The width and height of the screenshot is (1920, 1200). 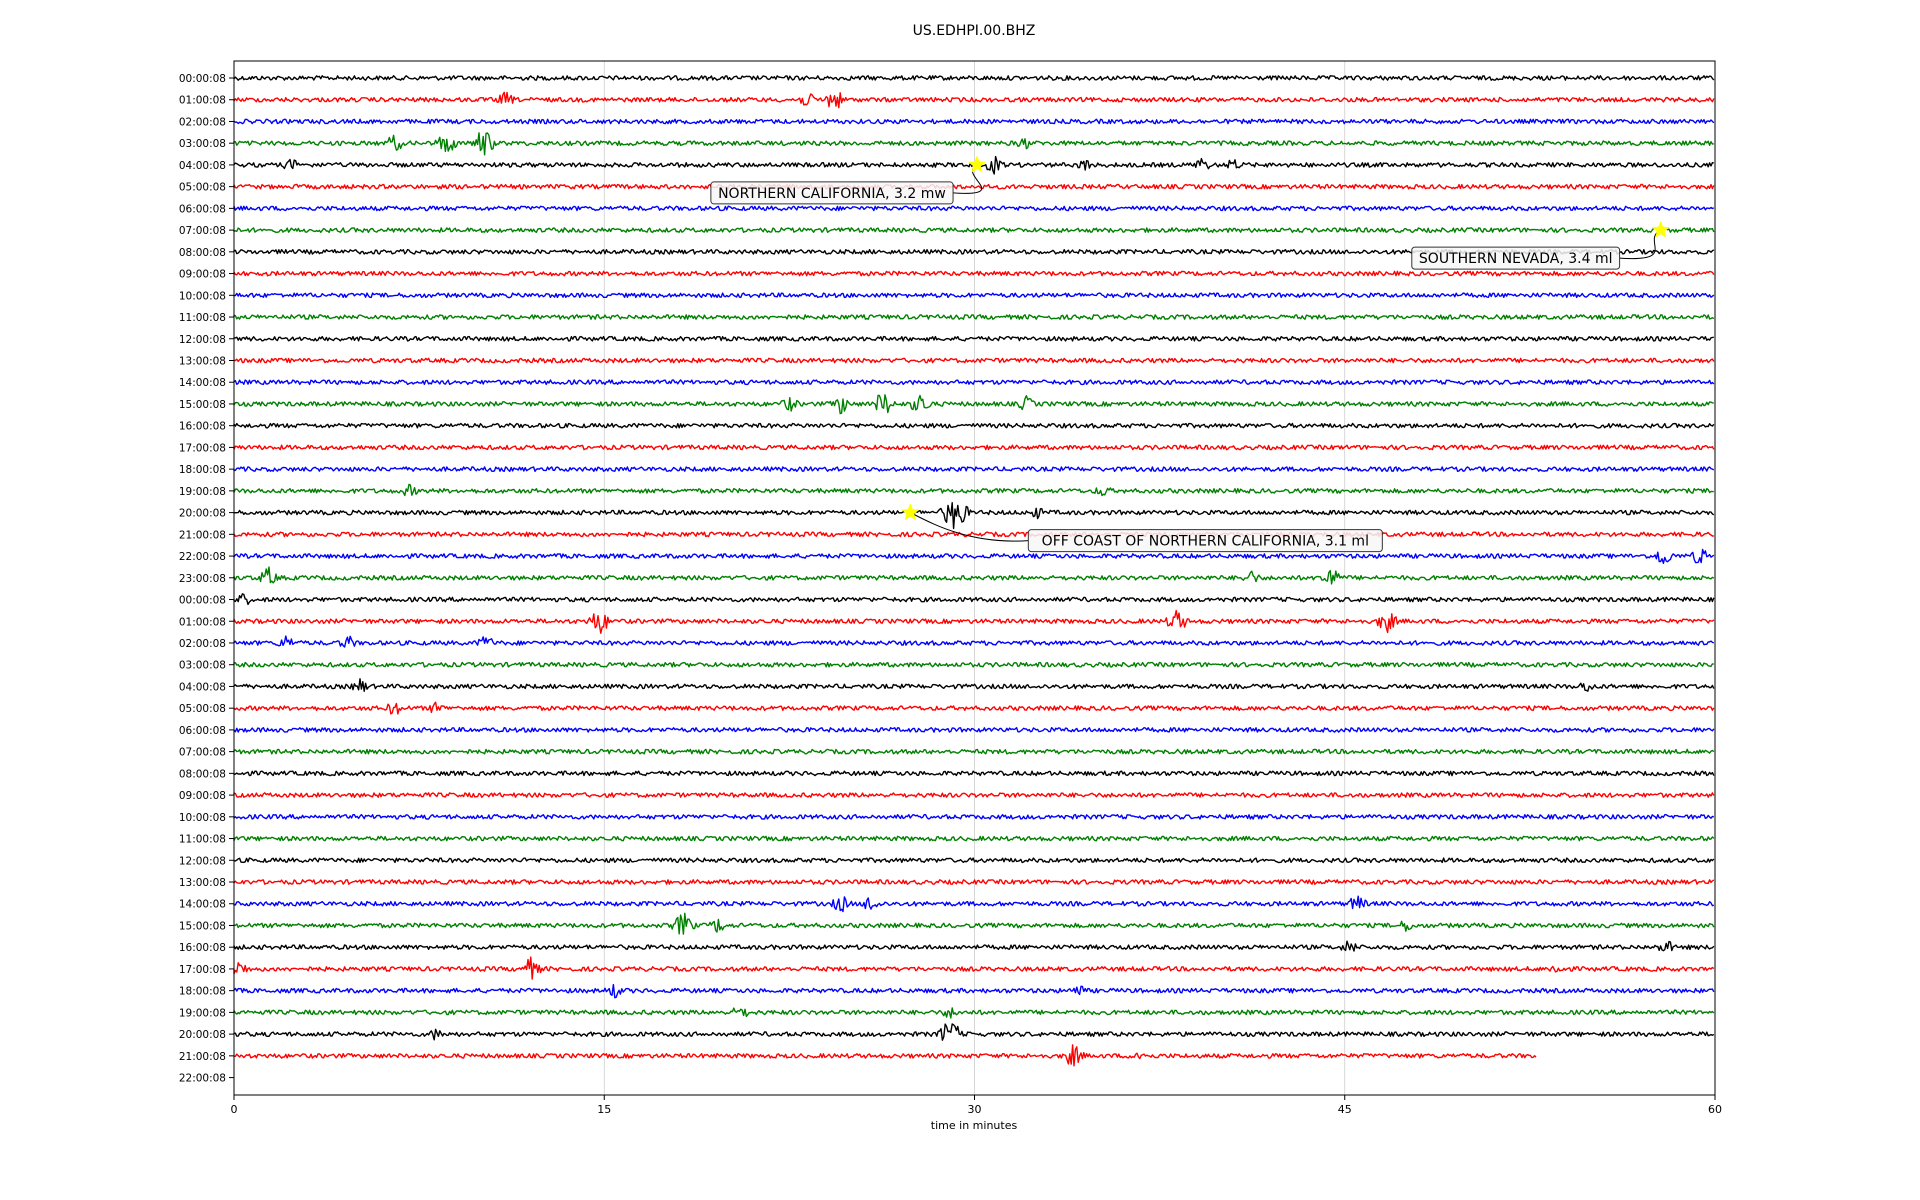 I want to click on y-tick-label-38: 14:00:08, so click(x=202, y=905).